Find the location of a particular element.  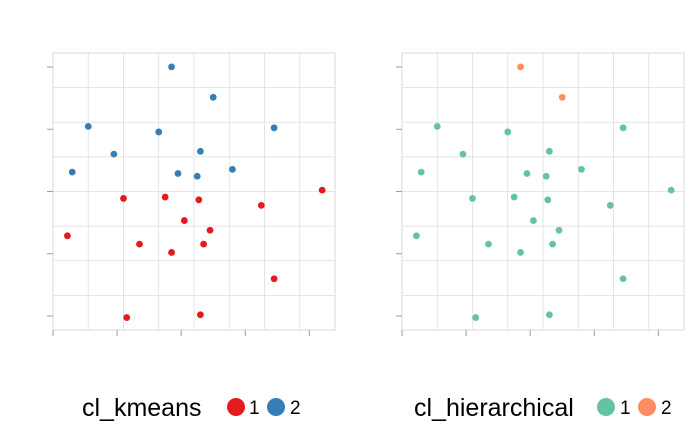

legend-title: cl_kmeans is located at coordinates (142, 408).